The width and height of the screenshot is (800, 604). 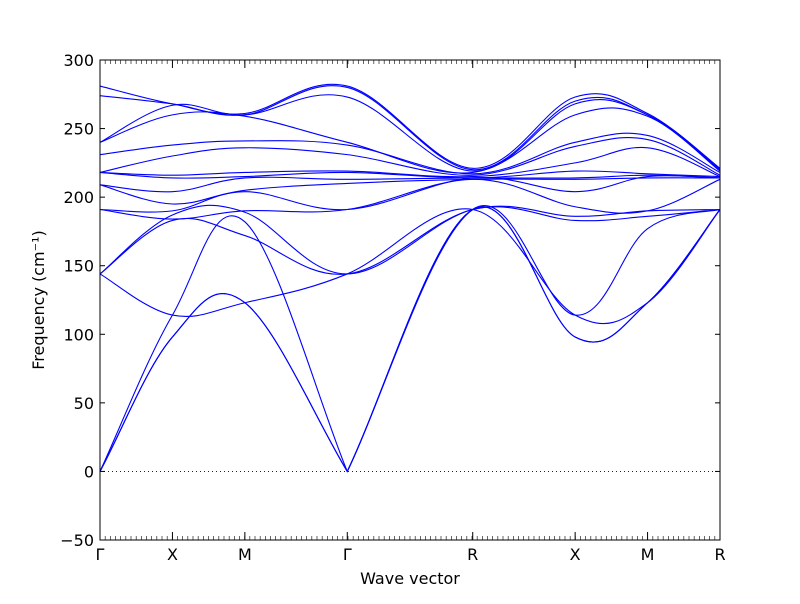 What do you see at coordinates (347, 554) in the screenshot?
I see `x-tick-label-4: Γ` at bounding box center [347, 554].